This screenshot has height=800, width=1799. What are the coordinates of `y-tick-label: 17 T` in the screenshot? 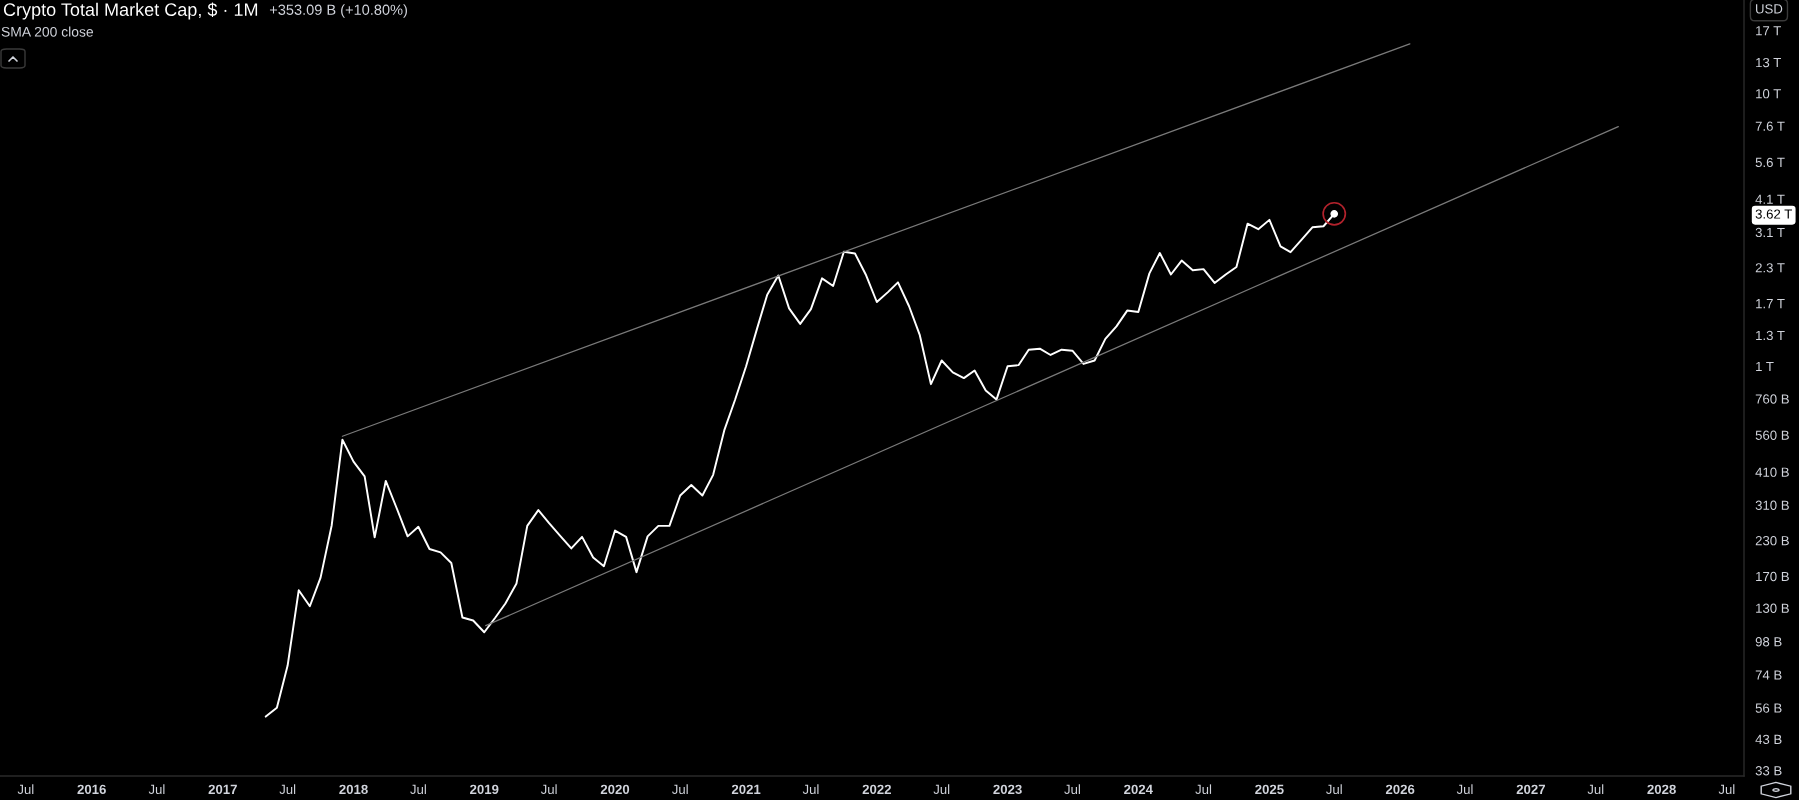 It's located at (1768, 31).